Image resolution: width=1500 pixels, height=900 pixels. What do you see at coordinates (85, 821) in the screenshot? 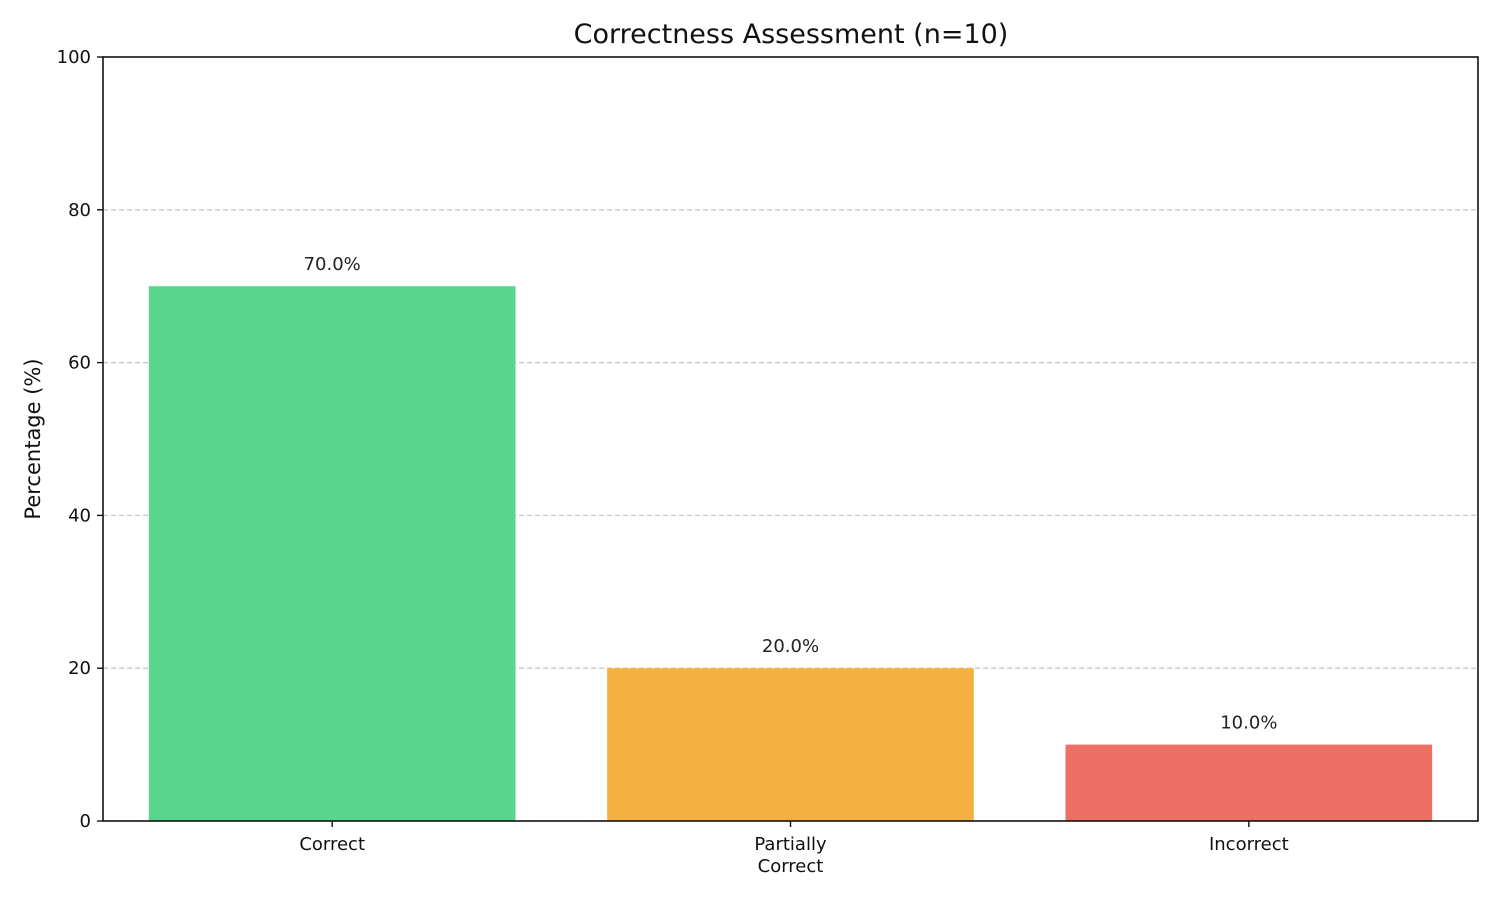
I see `y-tick-label: 0` at bounding box center [85, 821].